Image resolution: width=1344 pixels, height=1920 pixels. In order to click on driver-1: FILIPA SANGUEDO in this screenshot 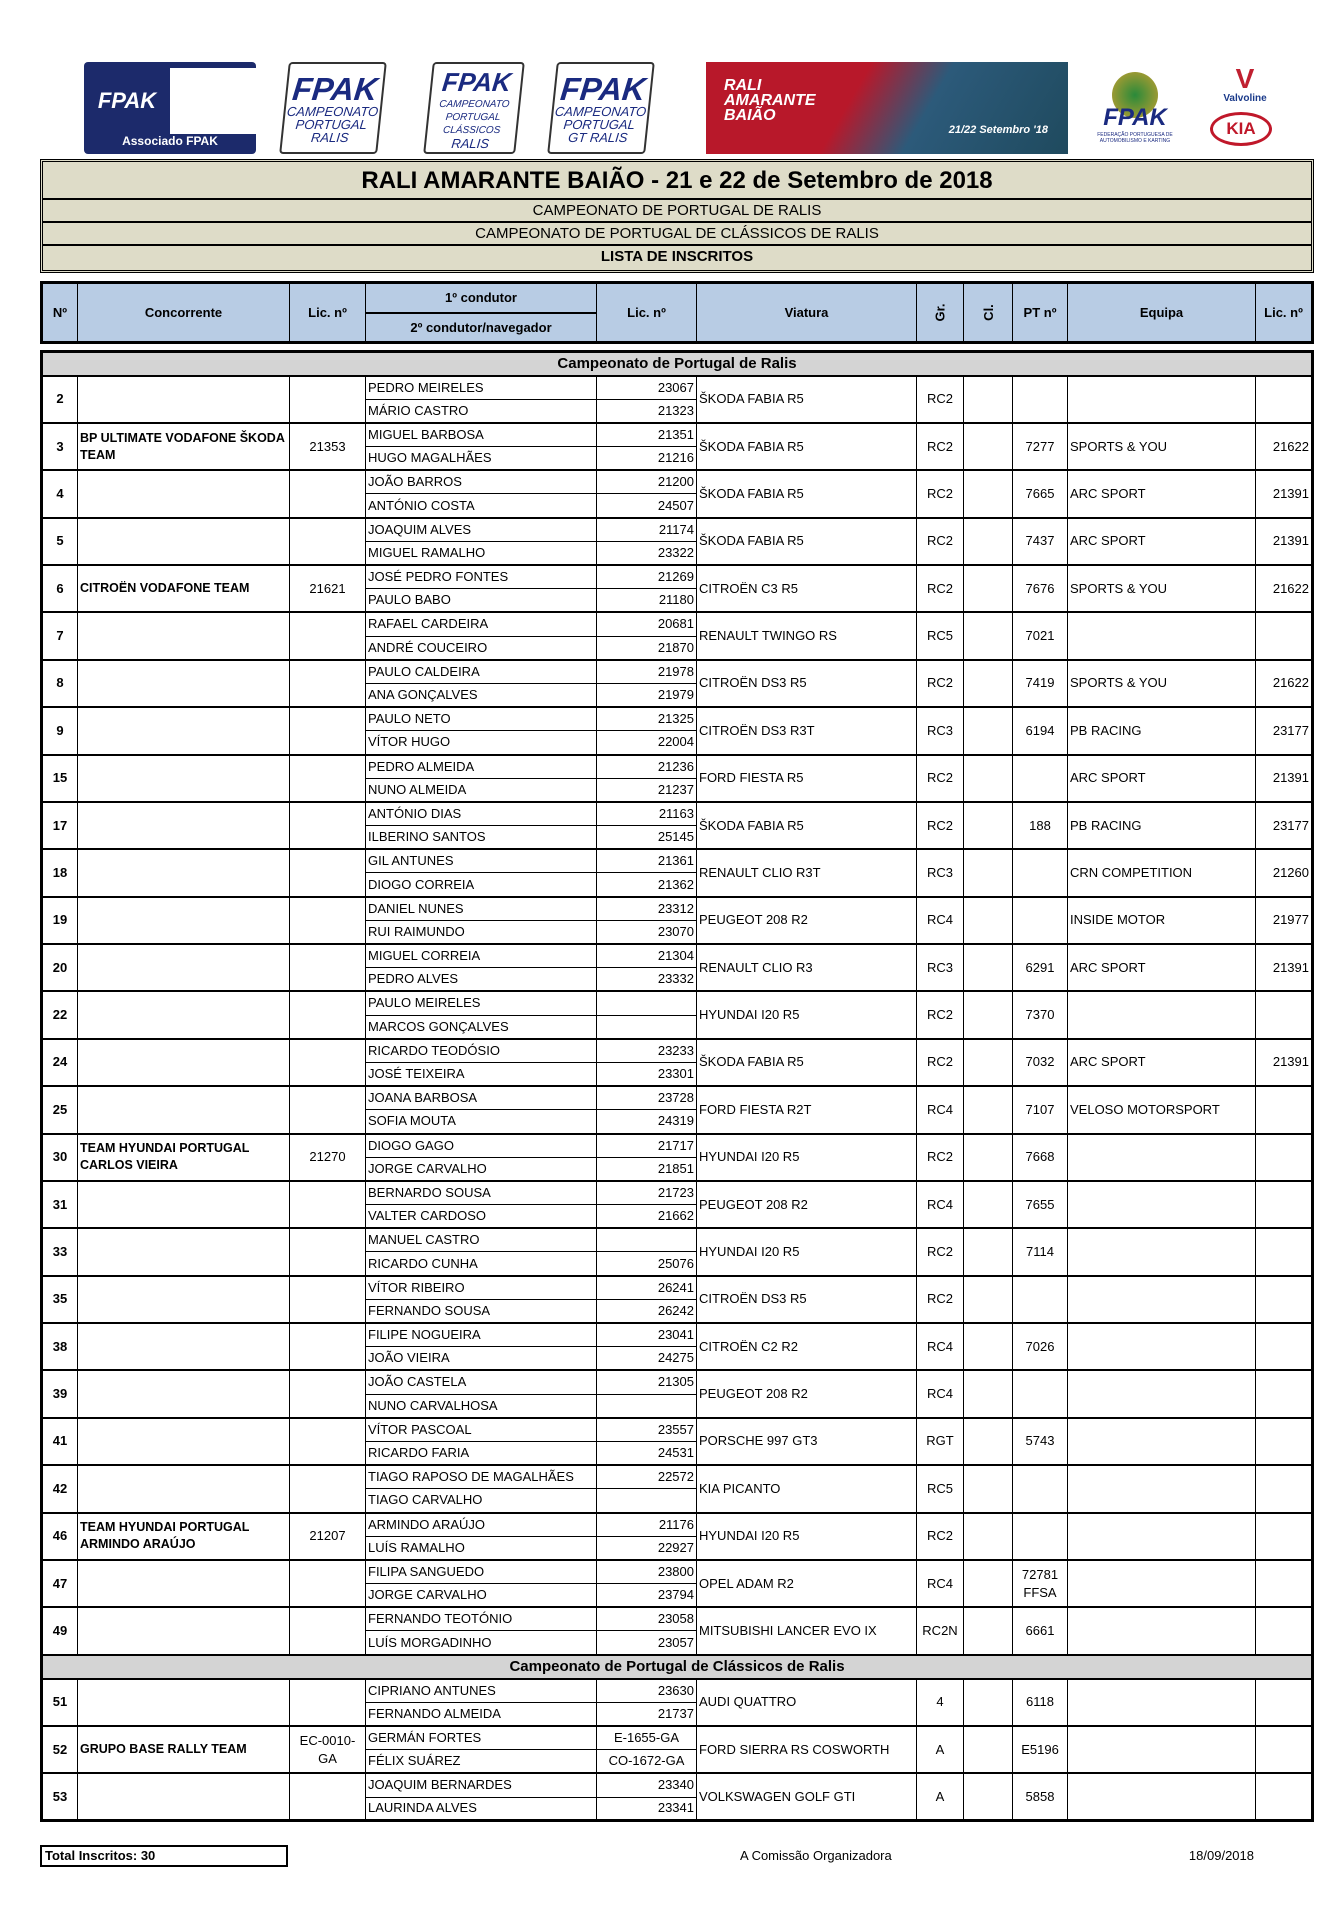, I will do `click(481, 1571)`.